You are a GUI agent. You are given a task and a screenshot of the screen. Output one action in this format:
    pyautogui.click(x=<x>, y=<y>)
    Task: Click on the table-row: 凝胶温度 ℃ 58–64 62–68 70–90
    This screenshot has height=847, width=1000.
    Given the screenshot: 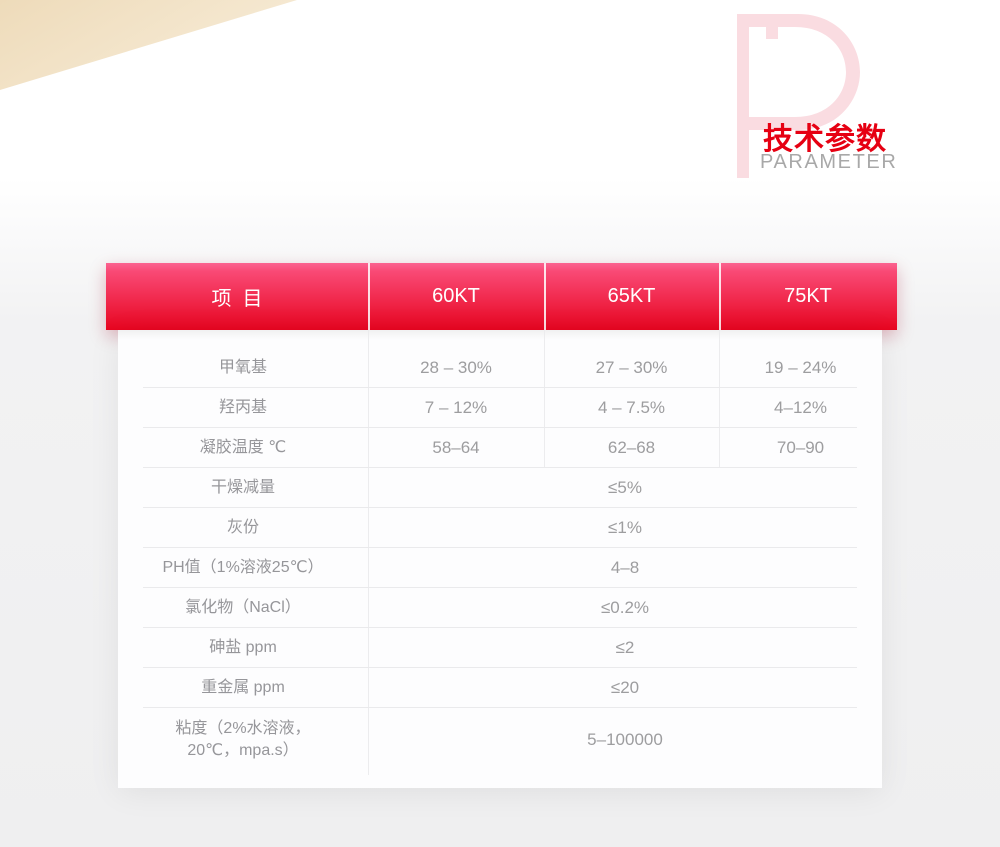 What is the action you would take?
    pyautogui.click(x=500, y=448)
    